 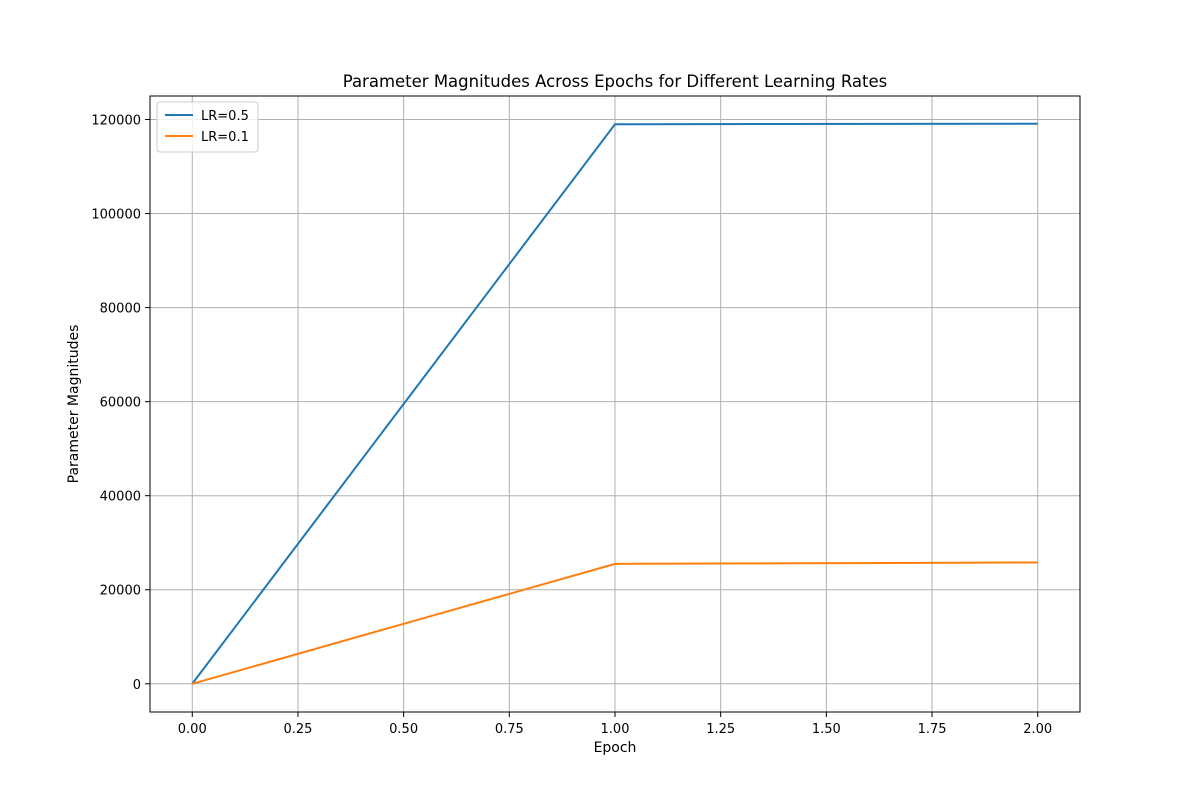 I want to click on x-tick-label: 0.00, so click(x=192, y=729).